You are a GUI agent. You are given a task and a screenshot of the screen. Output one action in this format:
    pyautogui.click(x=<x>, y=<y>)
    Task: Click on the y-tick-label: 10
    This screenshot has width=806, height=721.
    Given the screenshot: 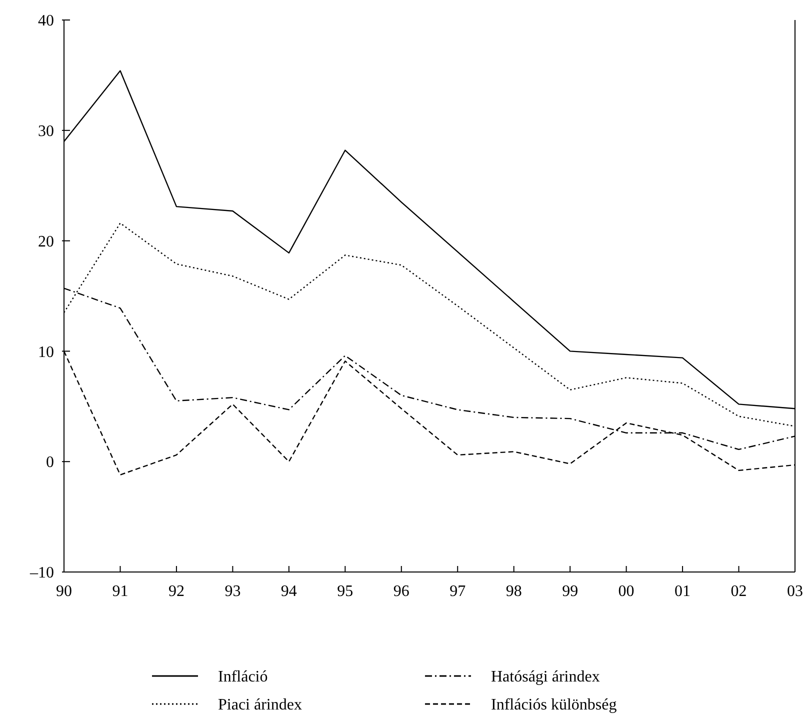 What is the action you would take?
    pyautogui.click(x=46, y=352)
    